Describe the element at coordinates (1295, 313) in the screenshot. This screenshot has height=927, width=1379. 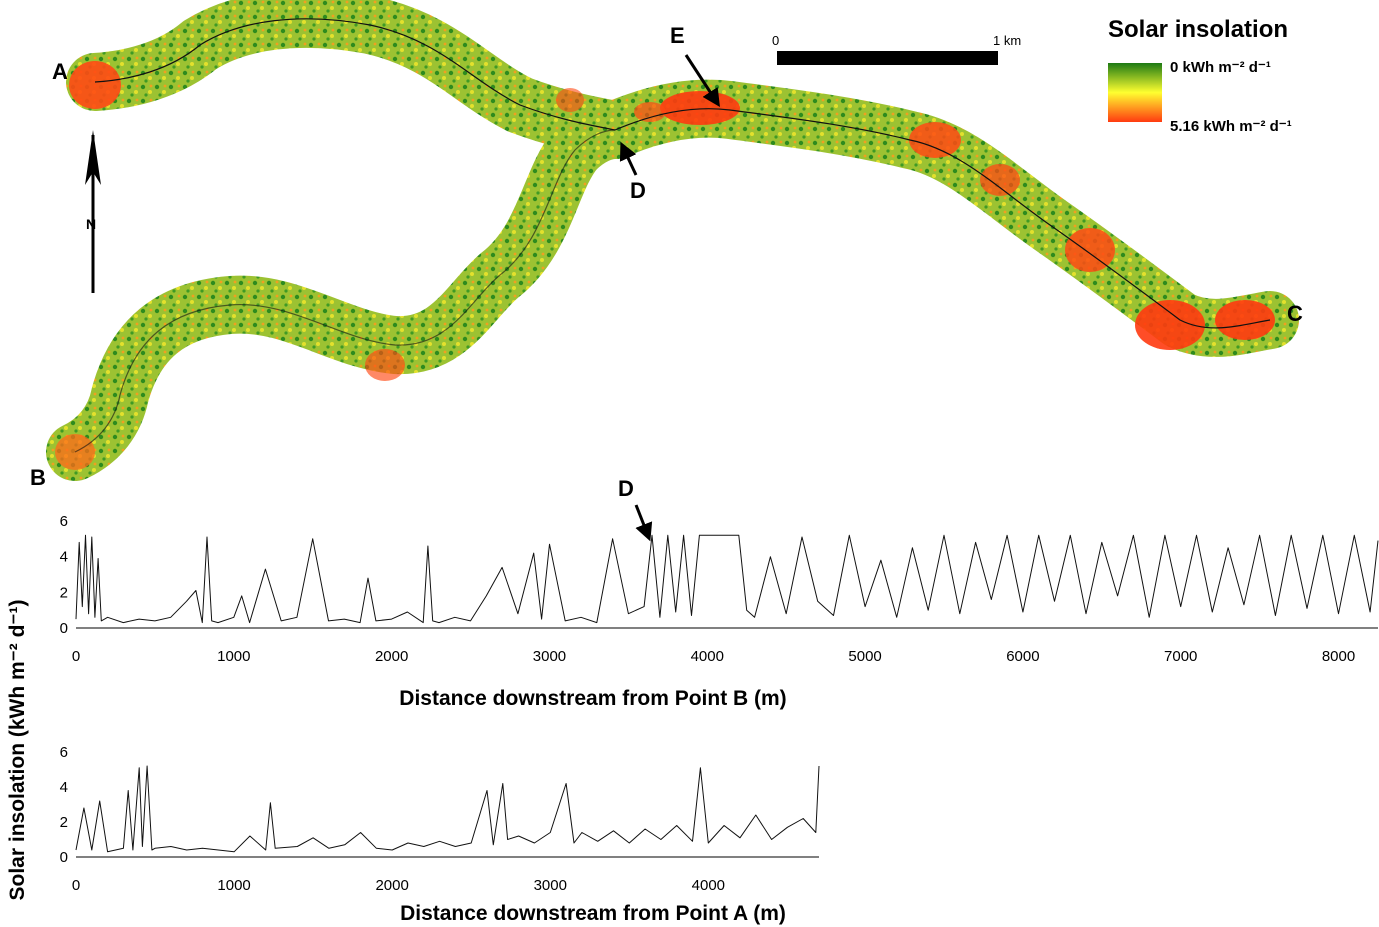
I see `point-label-c: C` at that location.